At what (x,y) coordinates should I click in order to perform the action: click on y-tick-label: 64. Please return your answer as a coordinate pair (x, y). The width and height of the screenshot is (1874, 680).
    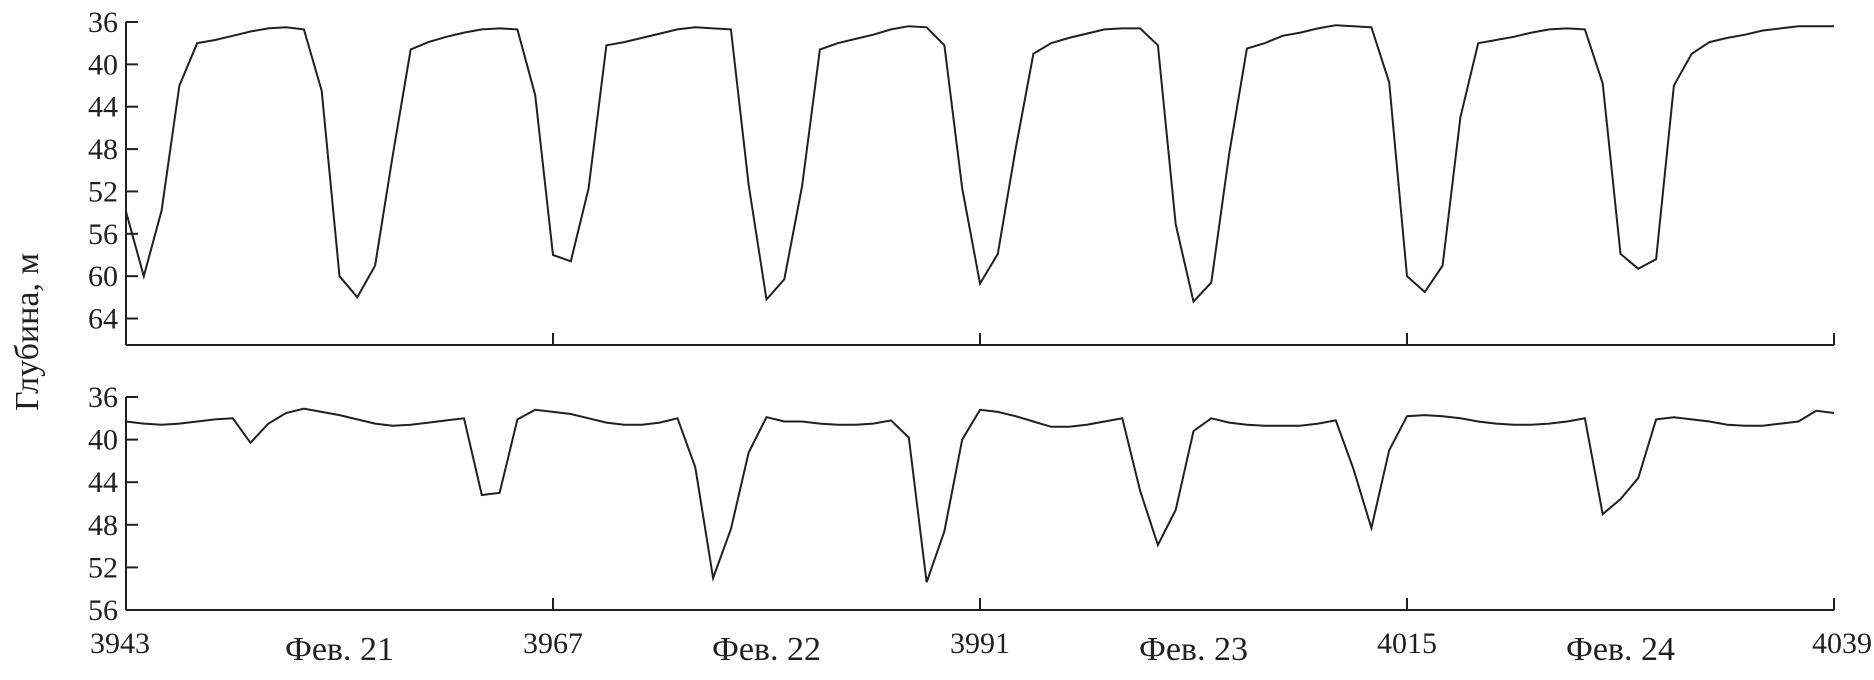
    Looking at the image, I should click on (103, 319).